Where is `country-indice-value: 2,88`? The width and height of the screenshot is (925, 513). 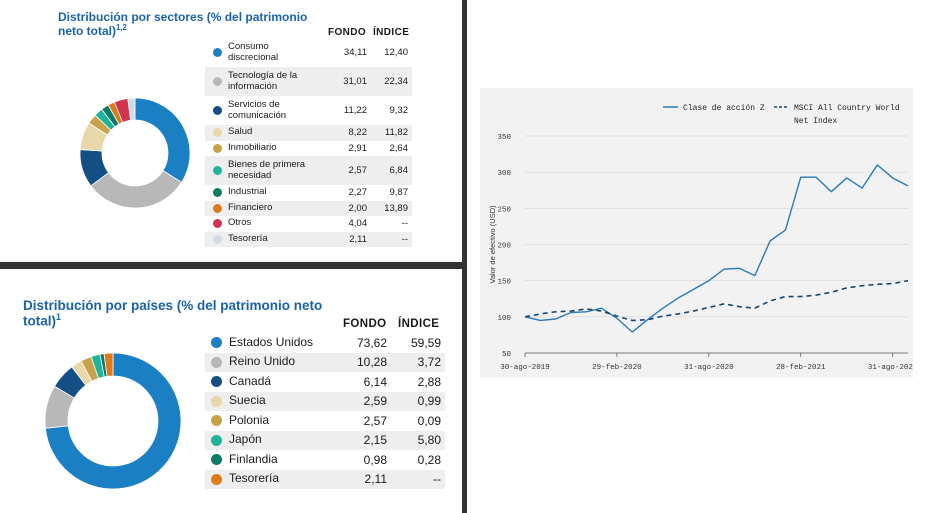 country-indice-value: 2,88 is located at coordinates (429, 381).